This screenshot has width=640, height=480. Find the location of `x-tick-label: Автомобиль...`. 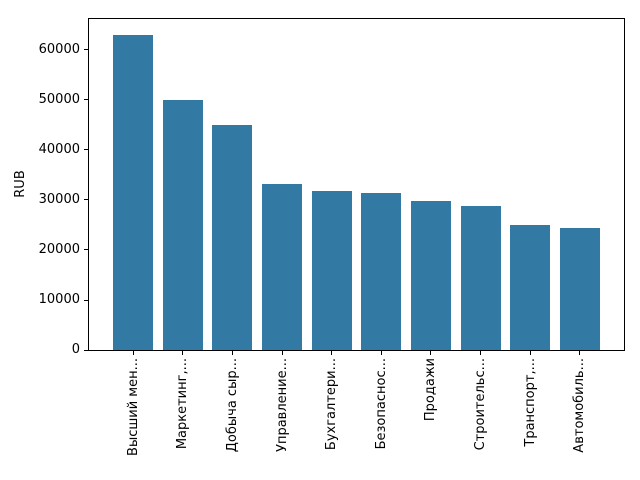

x-tick-label: Автомобиль... is located at coordinates (580, 405).